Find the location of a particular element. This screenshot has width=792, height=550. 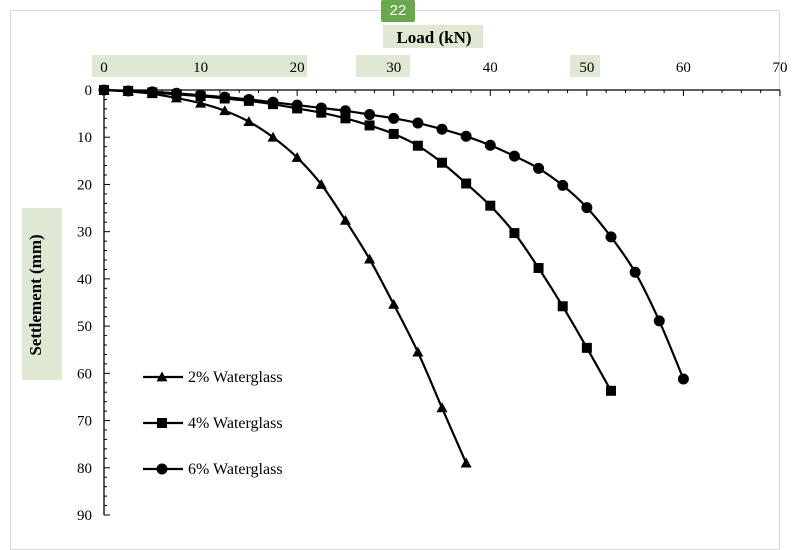

x-tick-label: 10 is located at coordinates (200, 68).